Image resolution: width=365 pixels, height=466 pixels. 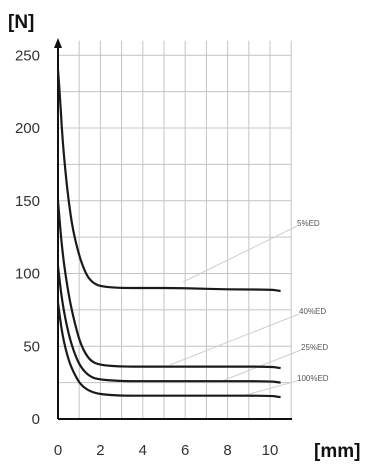 What do you see at coordinates (308, 223) in the screenshot?
I see `series-label-5-pct-ed: 5%ED` at bounding box center [308, 223].